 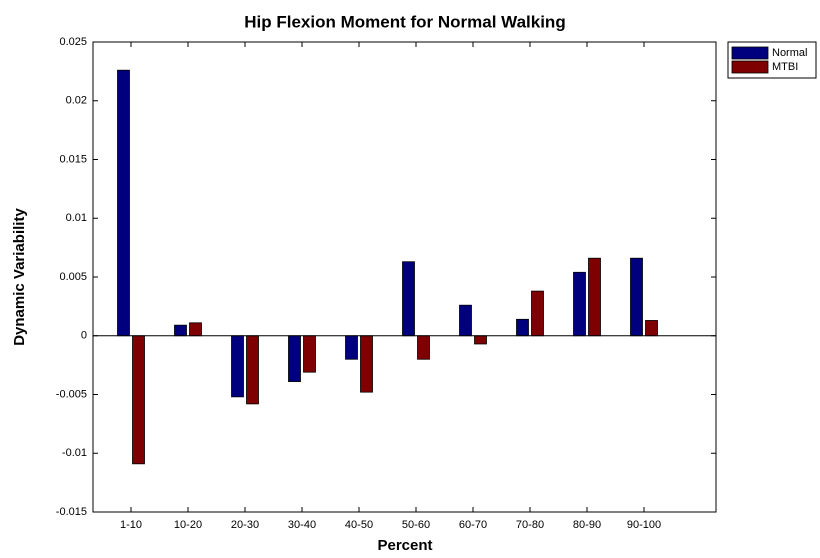 What do you see at coordinates (73, 42) in the screenshot?
I see `y-tick-label: 0.025` at bounding box center [73, 42].